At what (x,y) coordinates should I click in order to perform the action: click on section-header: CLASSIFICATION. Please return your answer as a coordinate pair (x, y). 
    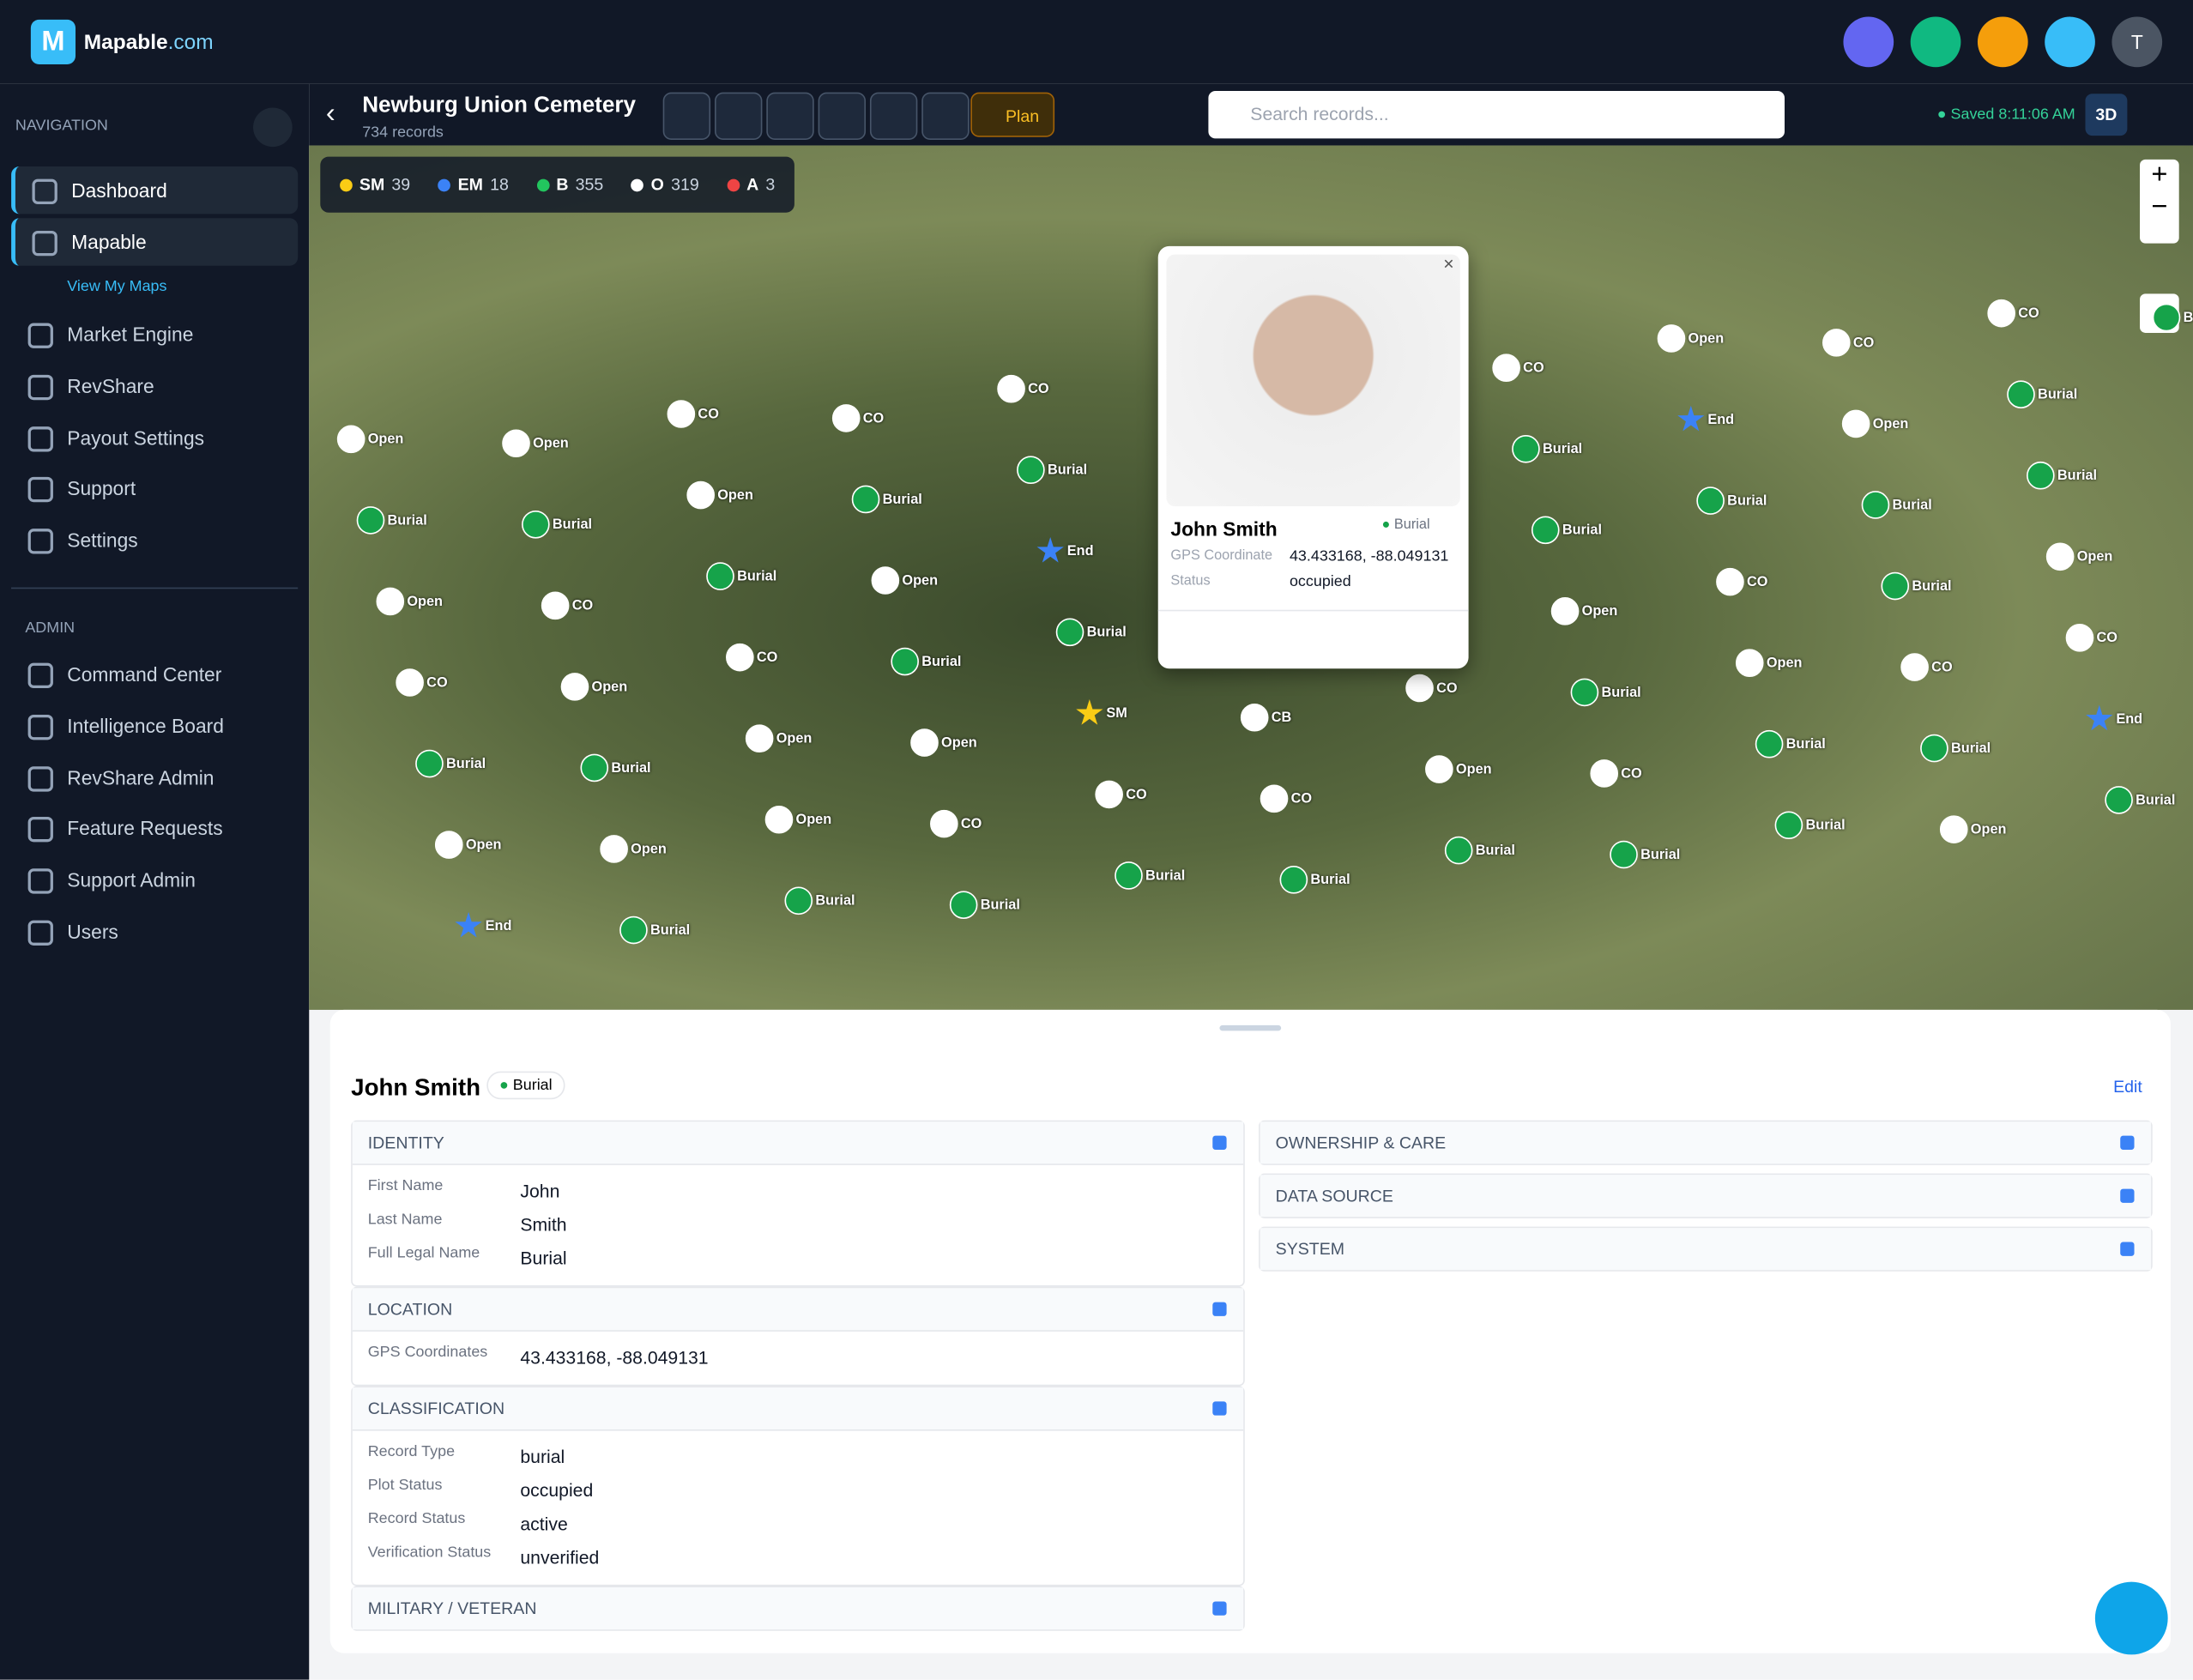
    Looking at the image, I should click on (798, 1409).